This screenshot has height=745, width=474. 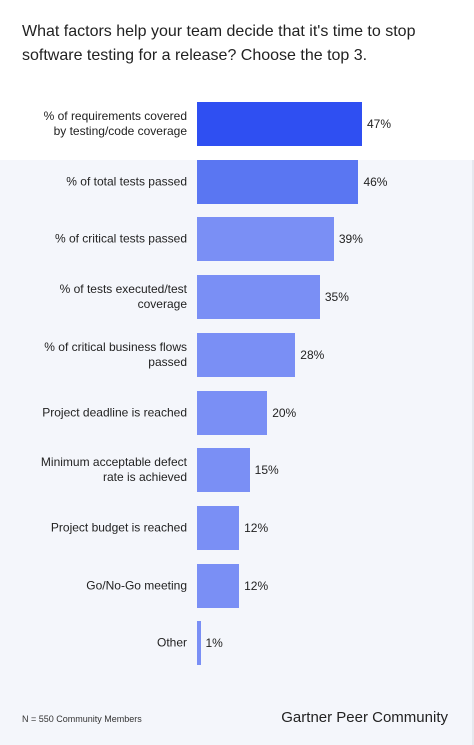 What do you see at coordinates (375, 181) in the screenshot?
I see `value-label: 46%` at bounding box center [375, 181].